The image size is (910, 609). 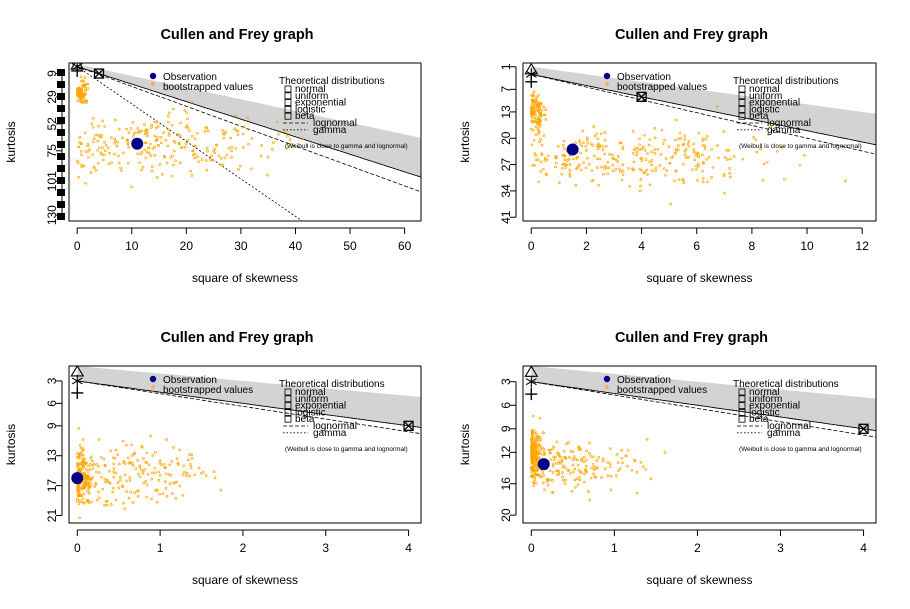 What do you see at coordinates (61, 216) in the screenshot?
I see `y-axis-stub-mark` at bounding box center [61, 216].